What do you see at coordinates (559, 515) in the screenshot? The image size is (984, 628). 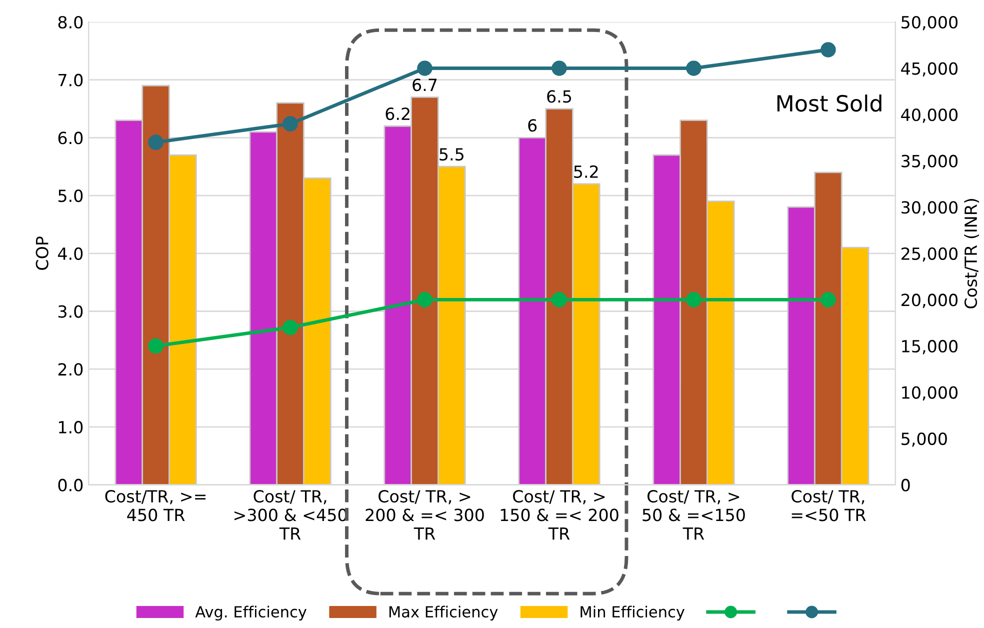 I see `x-tick-label: Cost/ TR, > 150 & =< 200 TR` at bounding box center [559, 515].